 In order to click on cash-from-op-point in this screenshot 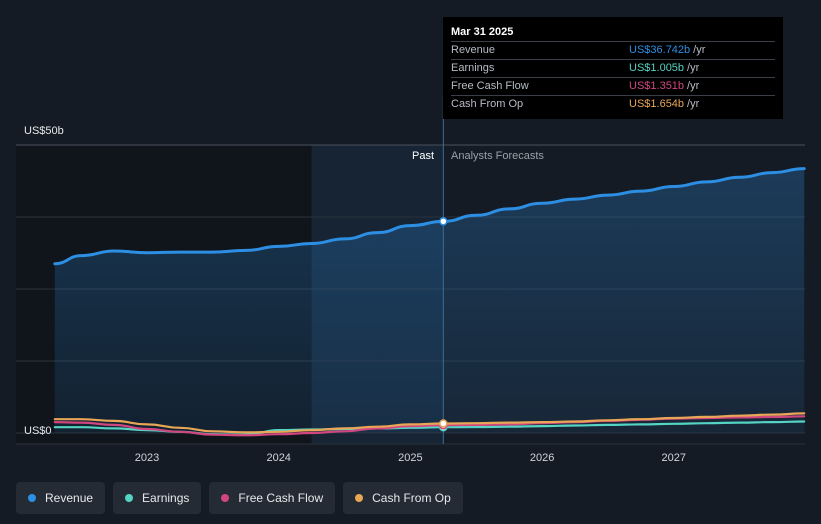, I will do `click(443, 423)`.